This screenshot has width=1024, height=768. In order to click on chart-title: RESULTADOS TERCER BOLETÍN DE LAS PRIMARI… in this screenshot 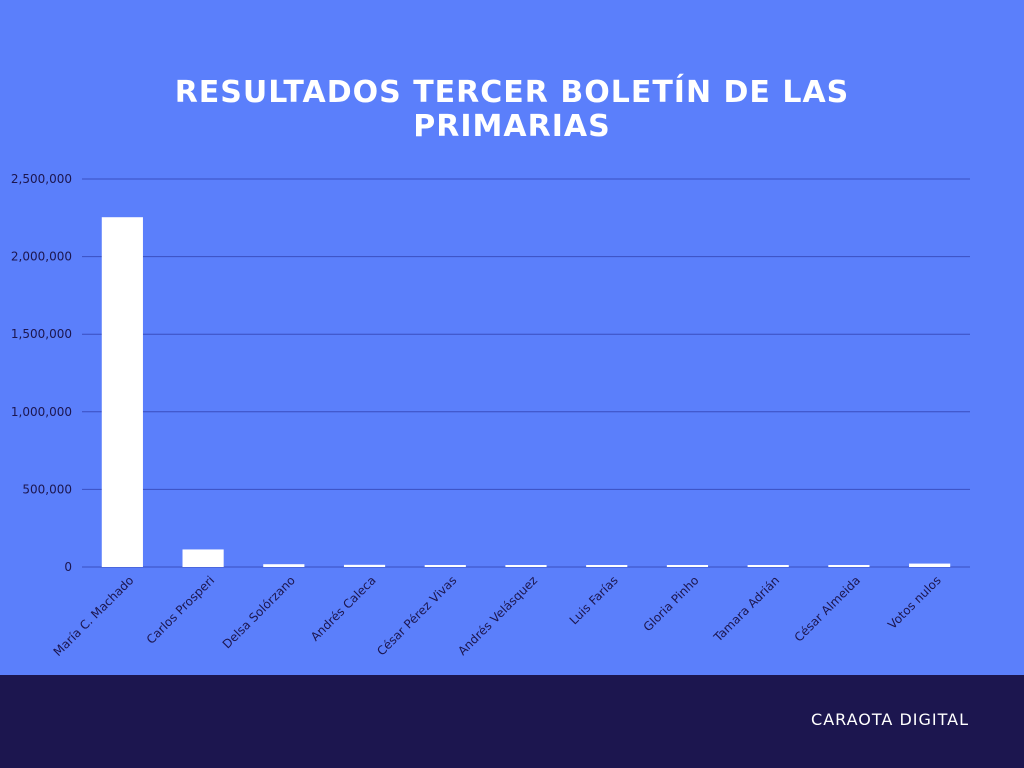, I will do `click(512, 109)`.